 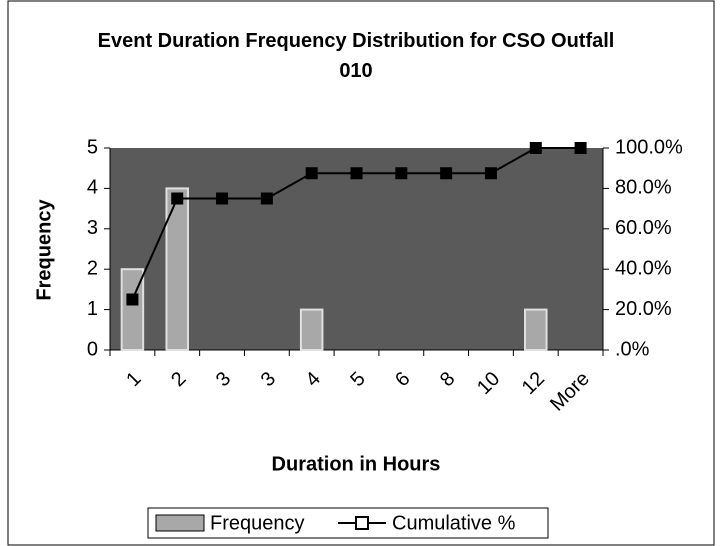 I want to click on legend-marker, so click(x=362, y=523).